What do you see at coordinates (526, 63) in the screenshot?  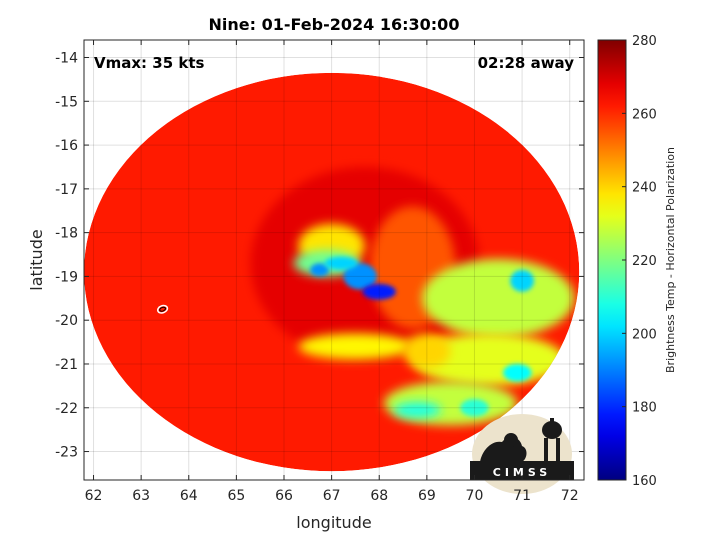 I see `time-offset-annotation: 02:28 away` at bounding box center [526, 63].